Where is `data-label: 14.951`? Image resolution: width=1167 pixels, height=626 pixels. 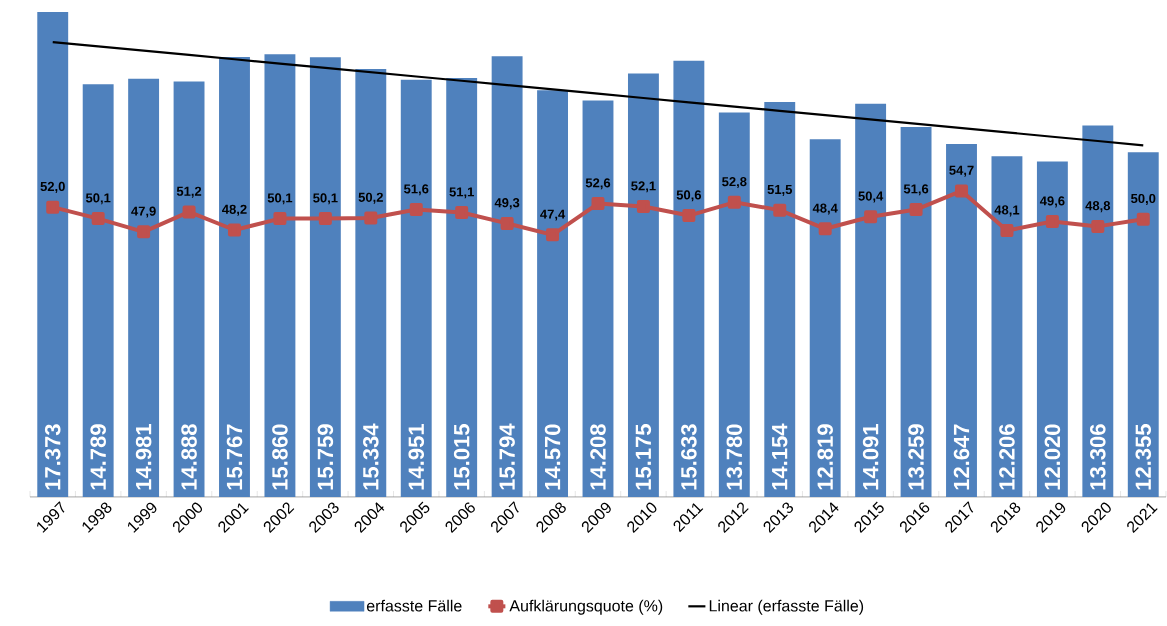 data-label: 14.951 is located at coordinates (416, 457).